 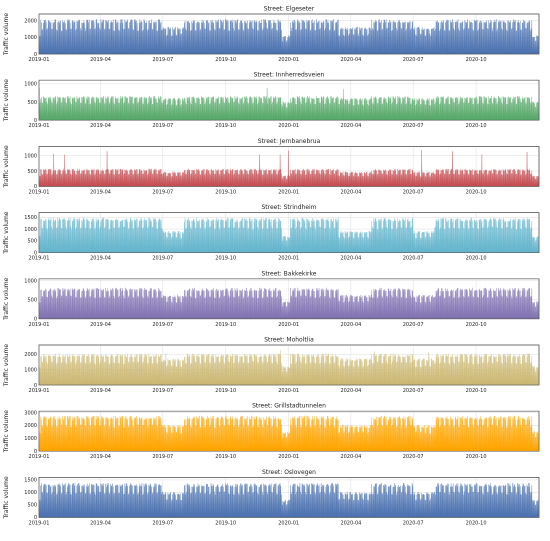 What do you see at coordinates (289, 273) in the screenshot?
I see `panel-title: Street: Bakkekirke` at bounding box center [289, 273].